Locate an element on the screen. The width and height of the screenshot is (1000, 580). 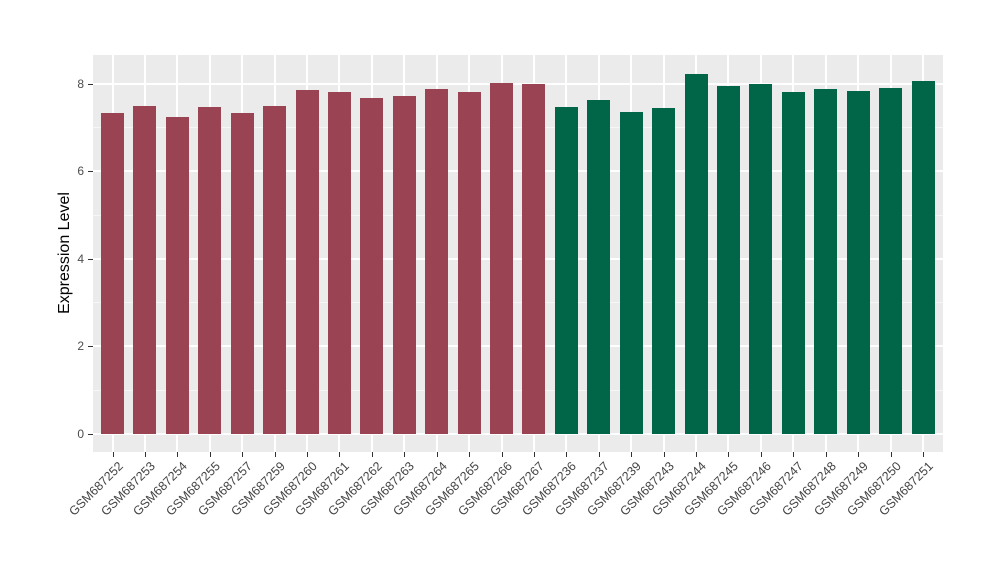
bar-GSM687243 is located at coordinates (664, 271).